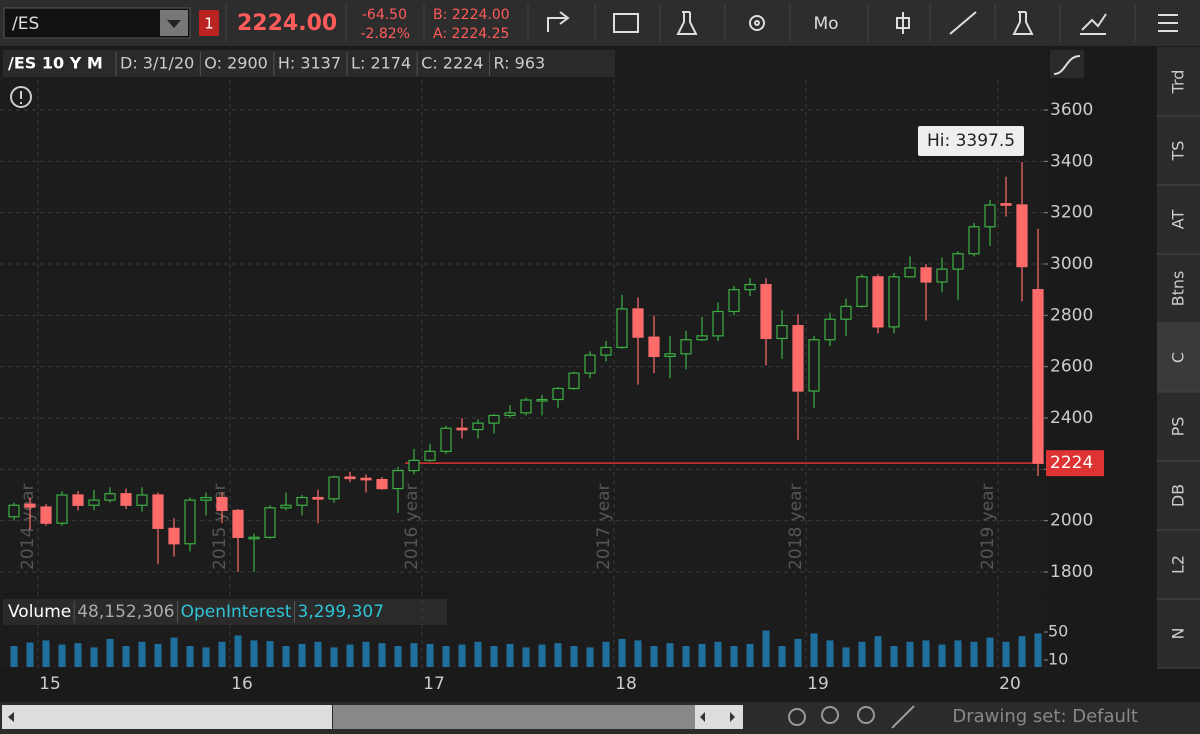 The image size is (1200, 734). I want to click on last-price: 2224.00, so click(287, 23).